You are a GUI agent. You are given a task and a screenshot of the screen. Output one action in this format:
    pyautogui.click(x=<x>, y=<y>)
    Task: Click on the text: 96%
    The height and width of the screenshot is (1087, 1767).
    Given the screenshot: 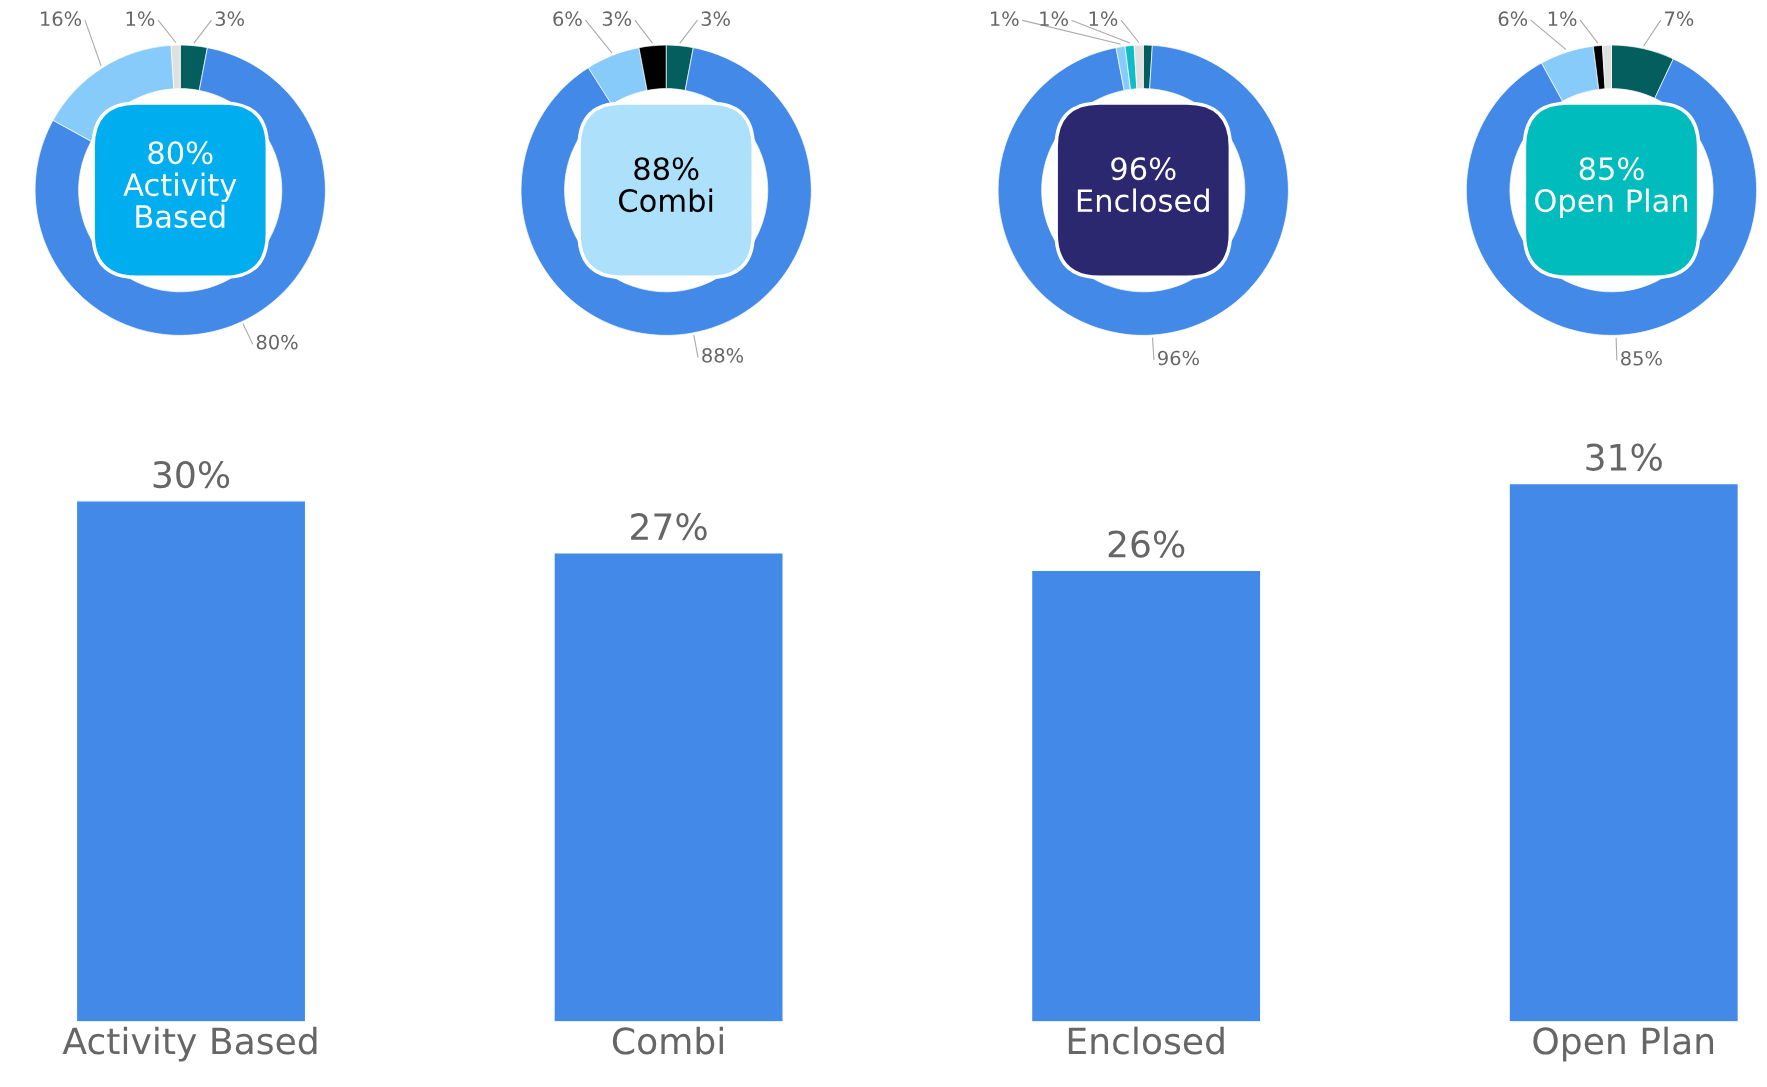 What is the action you would take?
    pyautogui.click(x=1143, y=169)
    